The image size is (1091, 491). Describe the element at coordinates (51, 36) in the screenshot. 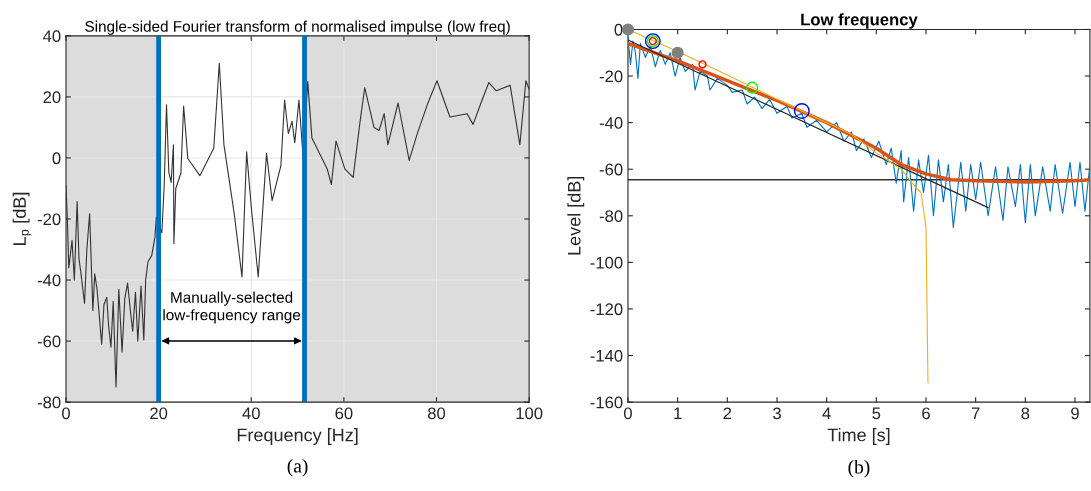

I see `y-tick-label: 40` at that location.